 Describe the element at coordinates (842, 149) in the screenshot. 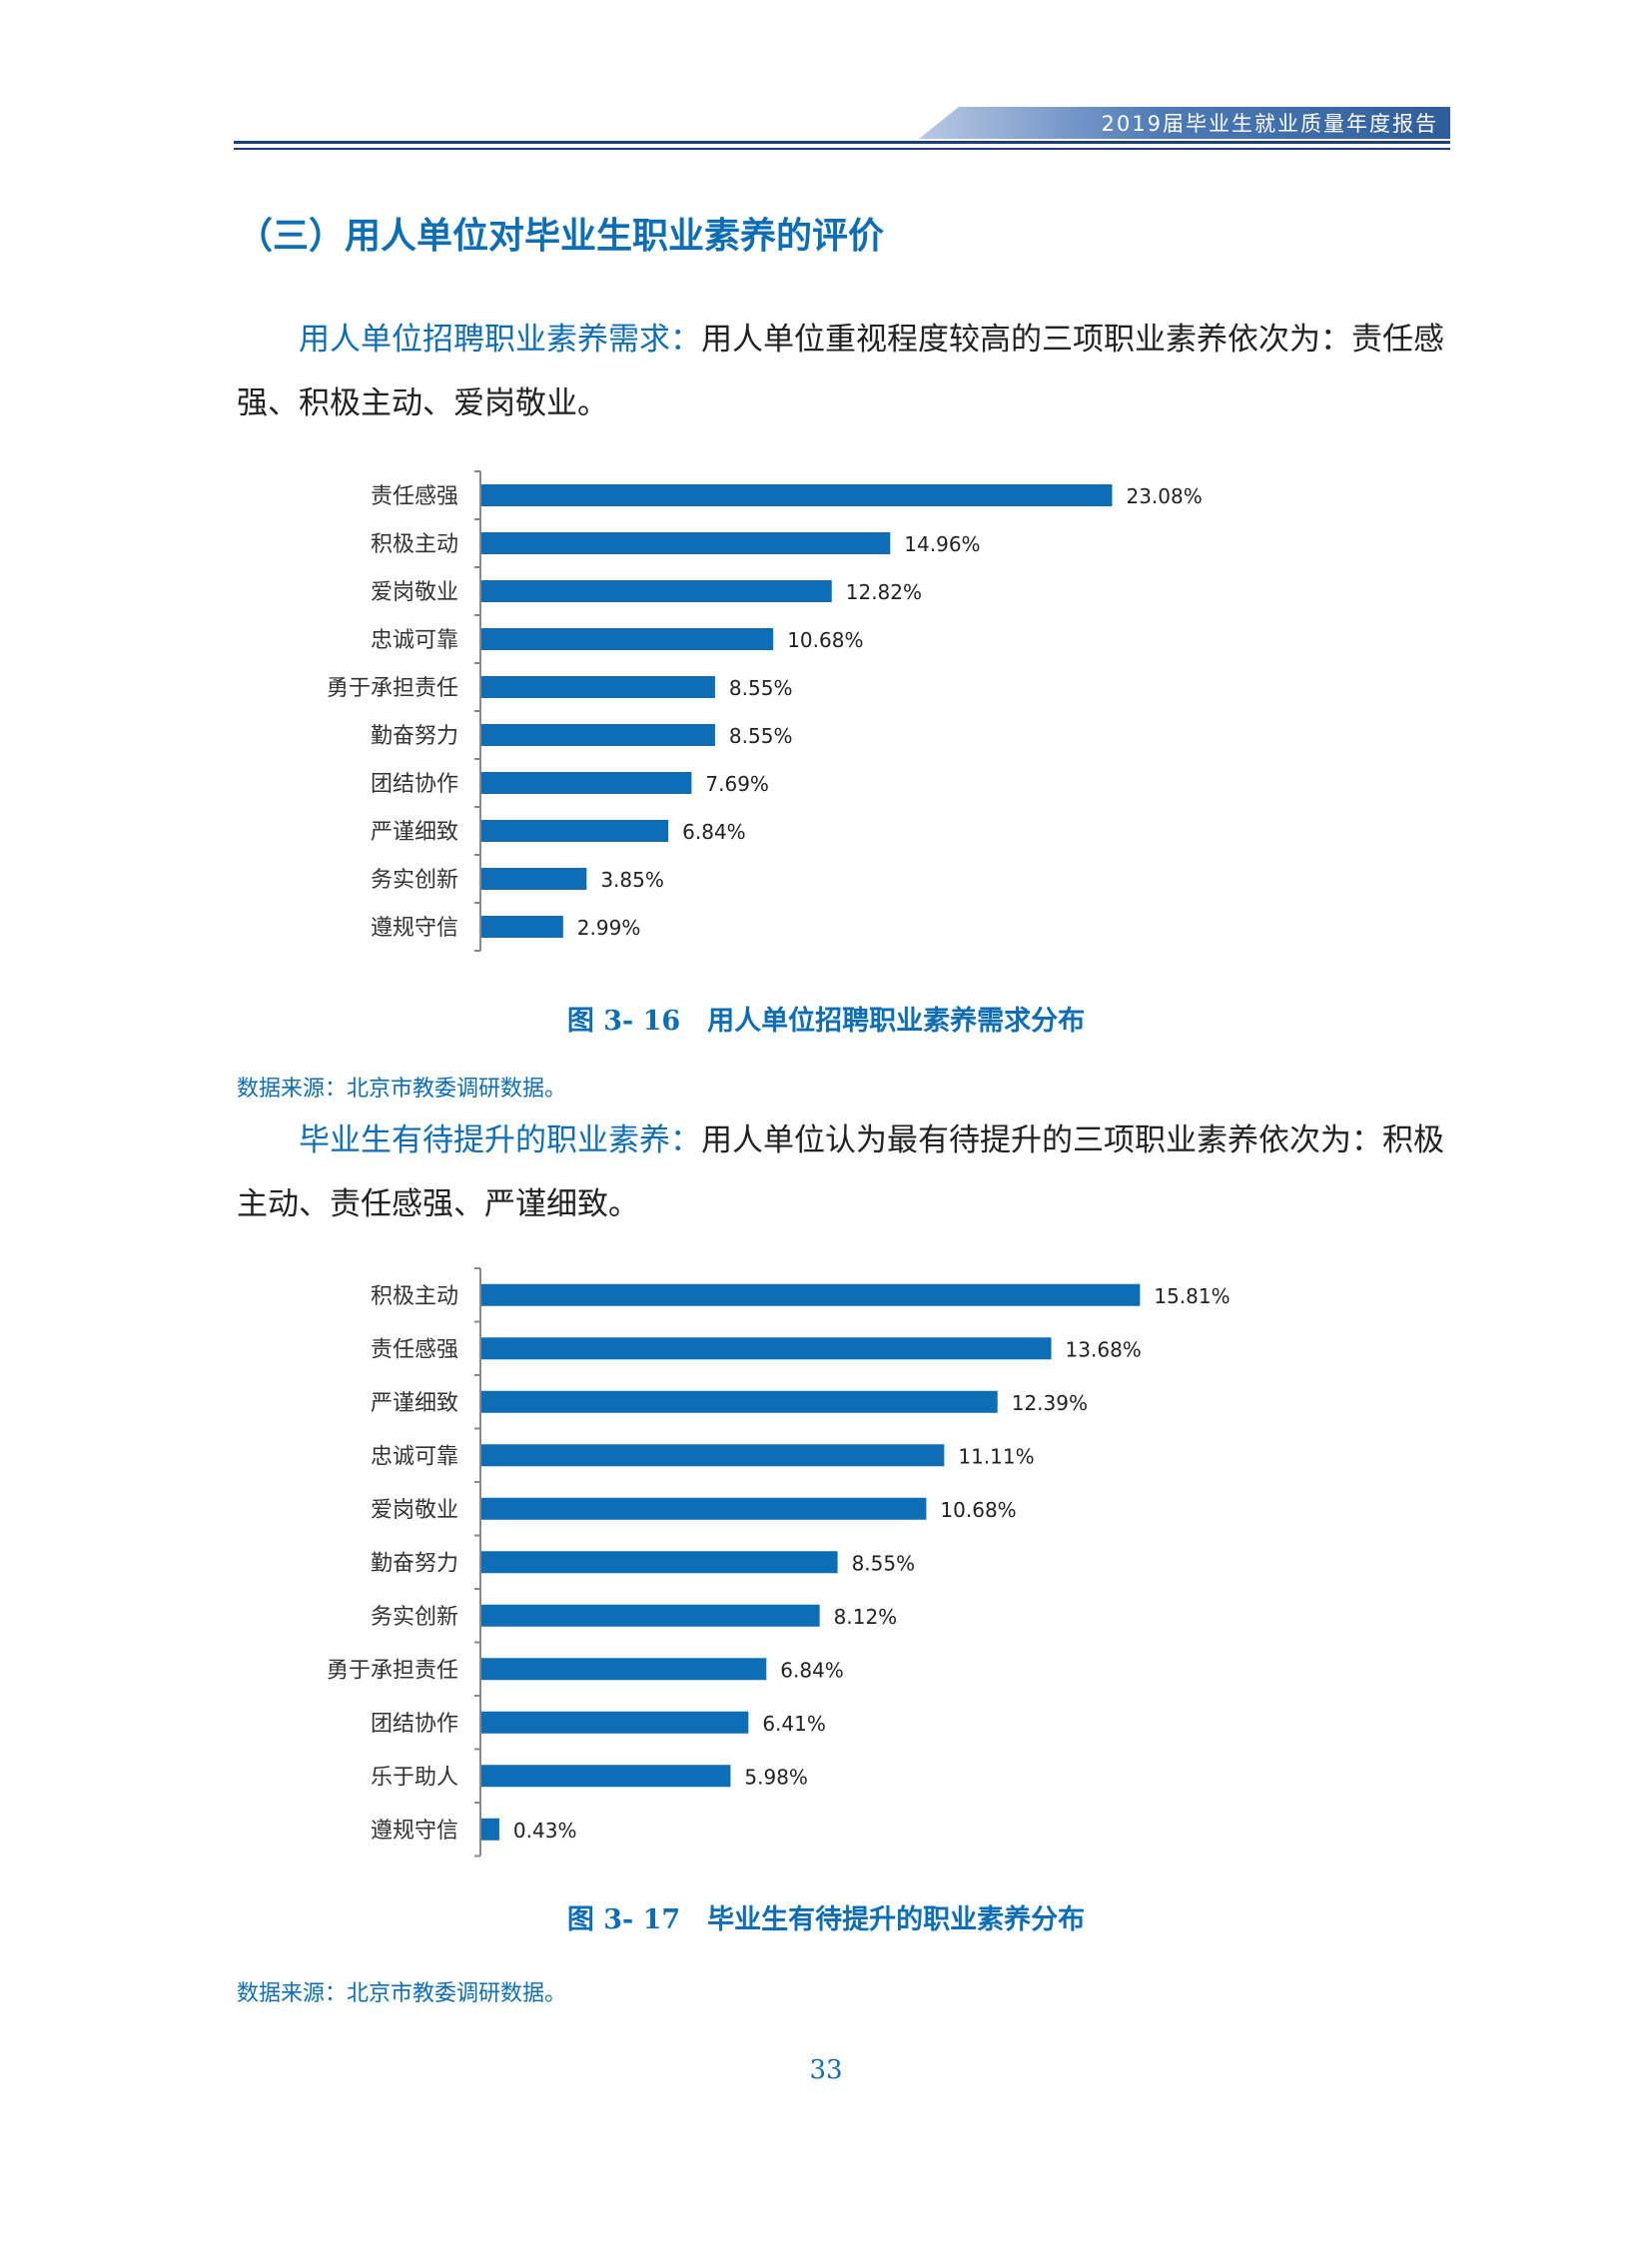

I see `header-rule-bottom` at that location.